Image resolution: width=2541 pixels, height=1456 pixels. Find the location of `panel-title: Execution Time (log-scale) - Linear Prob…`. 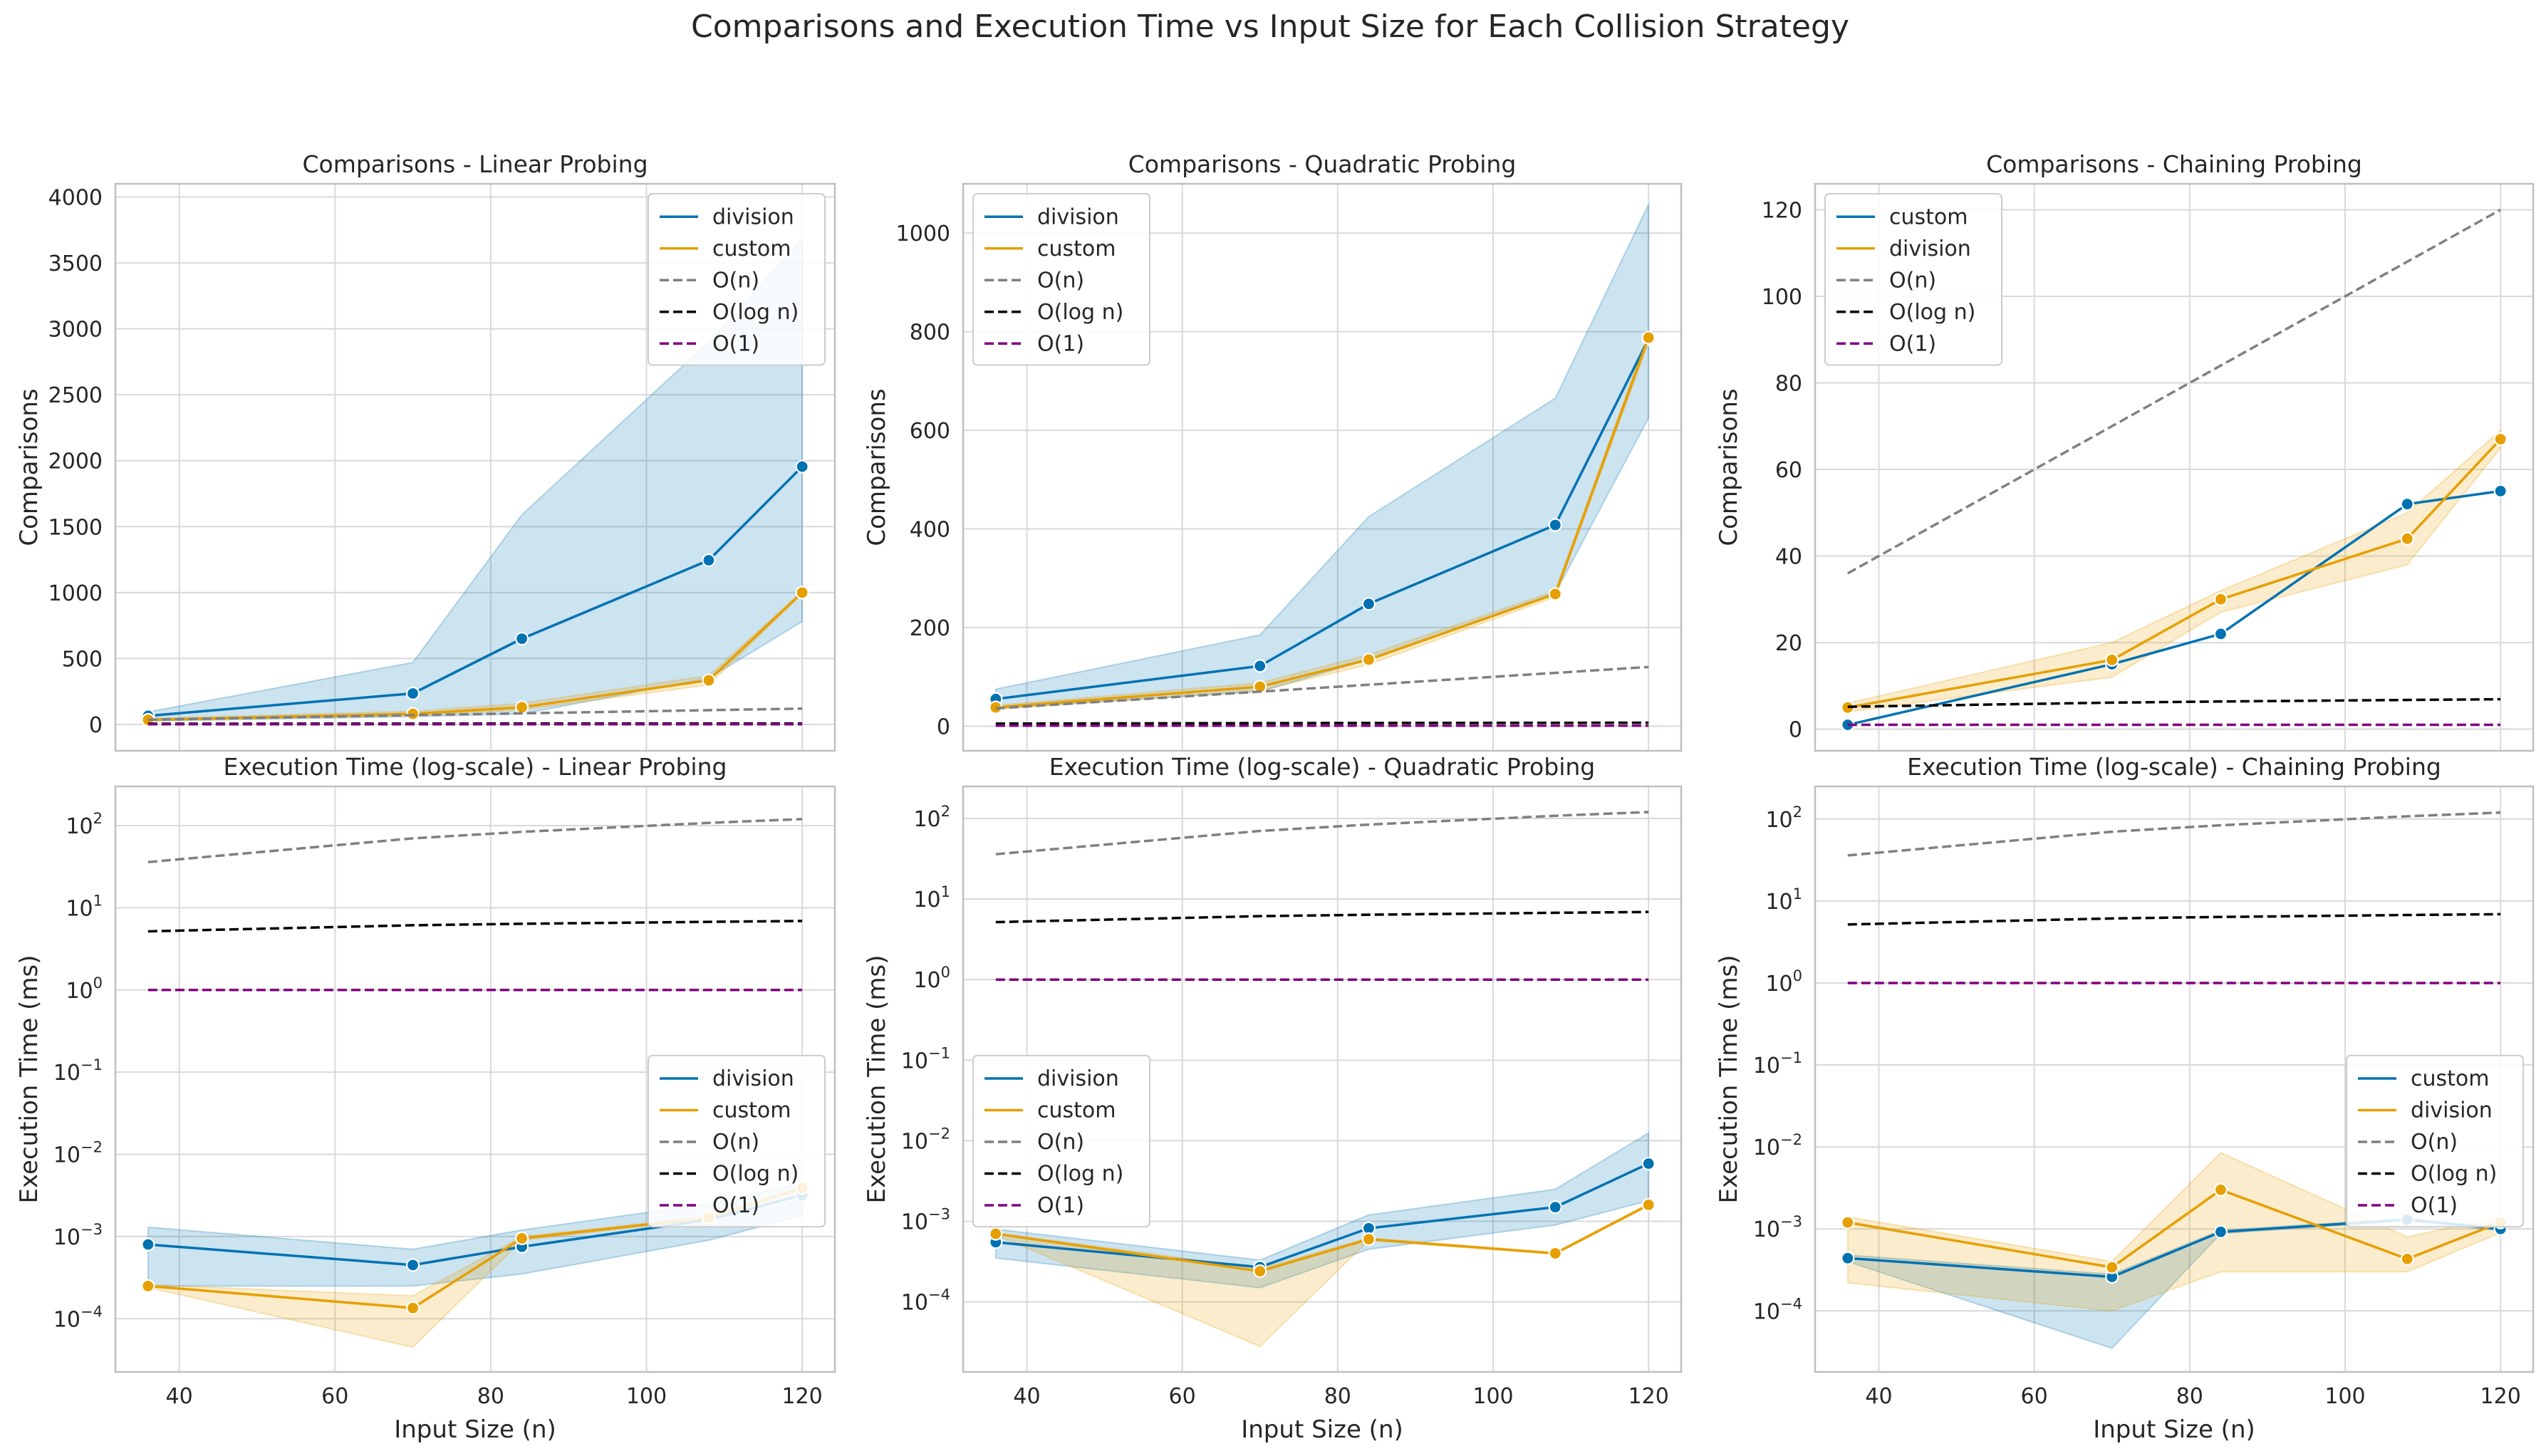

panel-title: Execution Time (log-scale) - Linear Prob… is located at coordinates (475, 767).